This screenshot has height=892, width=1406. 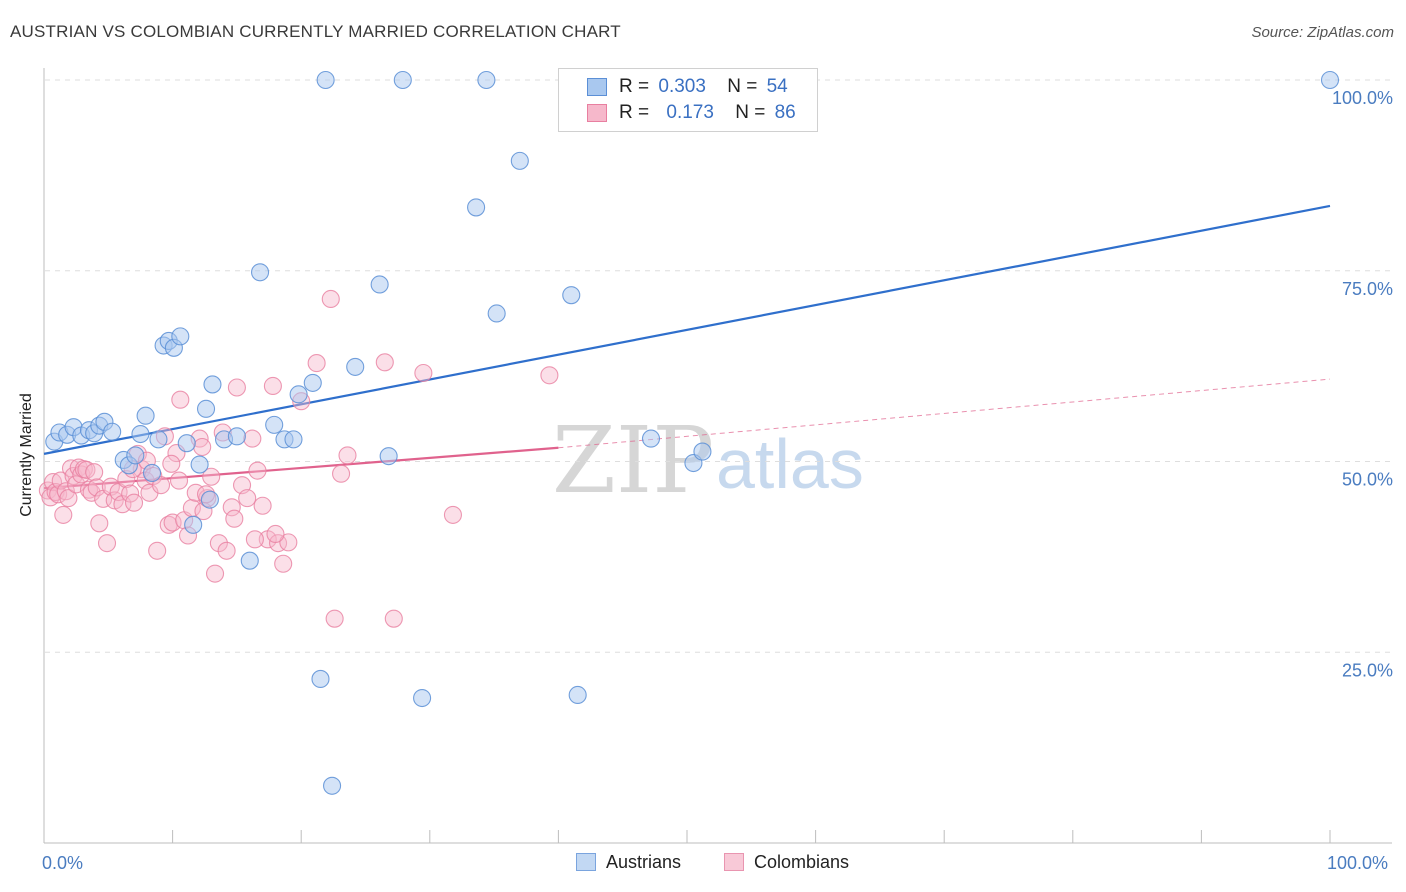 What do you see at coordinates (1322, 32) in the screenshot?
I see `source-credit: Source: ZipAtlas.com` at bounding box center [1322, 32].